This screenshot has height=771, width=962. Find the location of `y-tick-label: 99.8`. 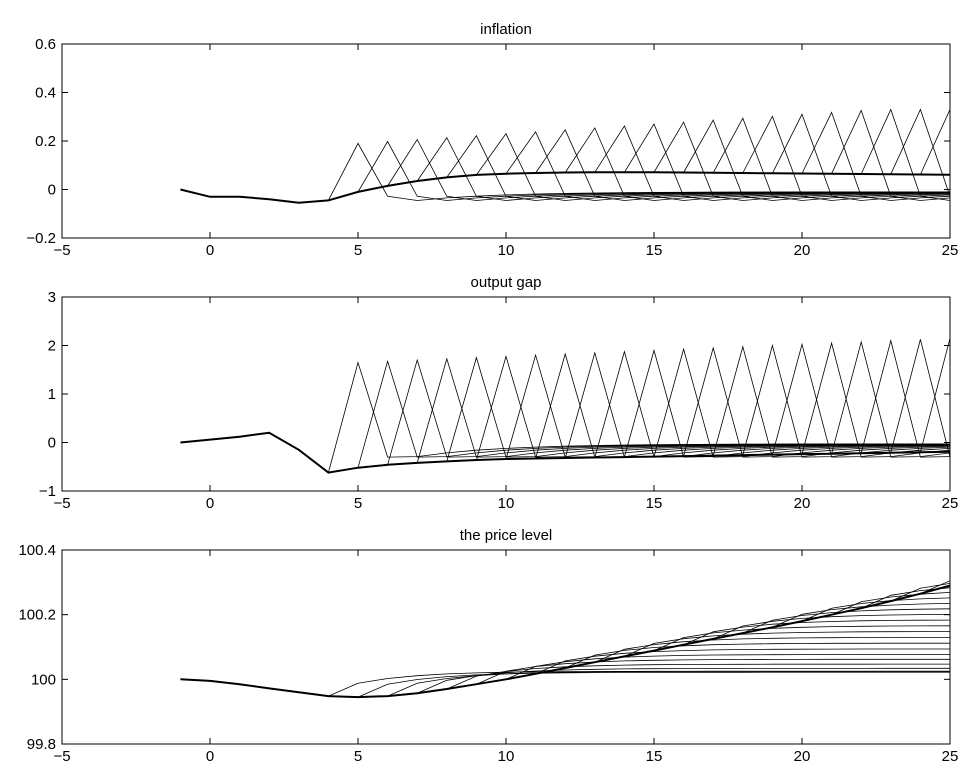

y-tick-label: 99.8 is located at coordinates (41, 744).